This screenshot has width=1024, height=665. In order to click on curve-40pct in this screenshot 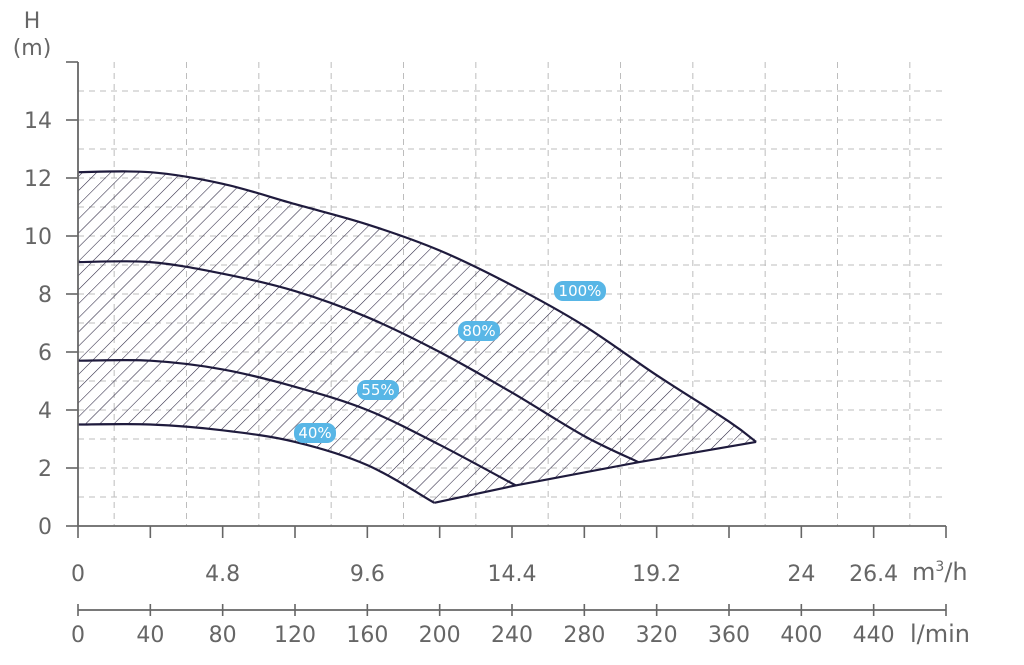, I will do `click(256, 463)`.